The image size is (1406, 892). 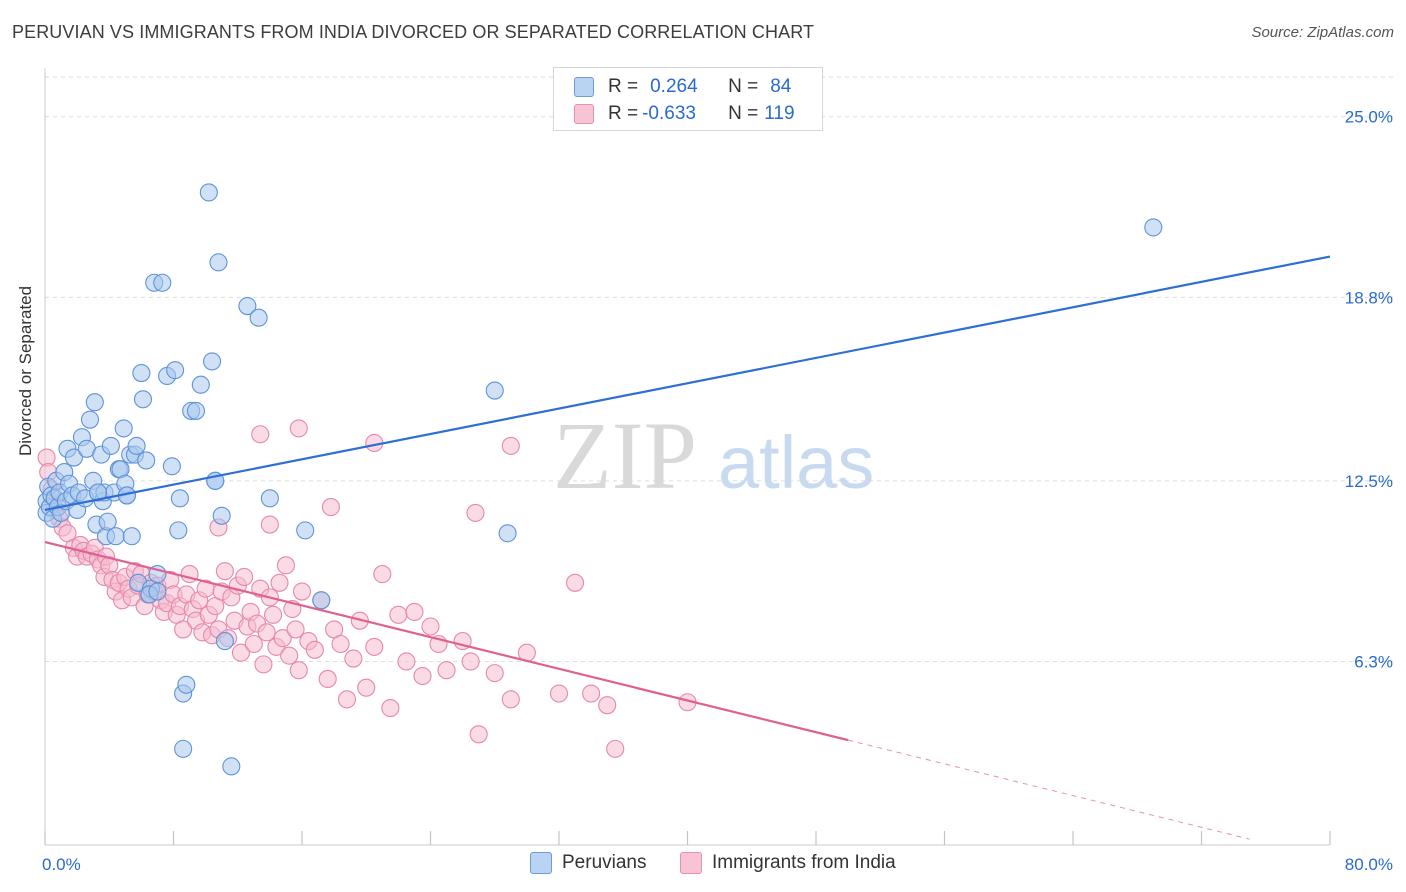 I want to click on watermark-atlas: atlas, so click(x=796, y=462).